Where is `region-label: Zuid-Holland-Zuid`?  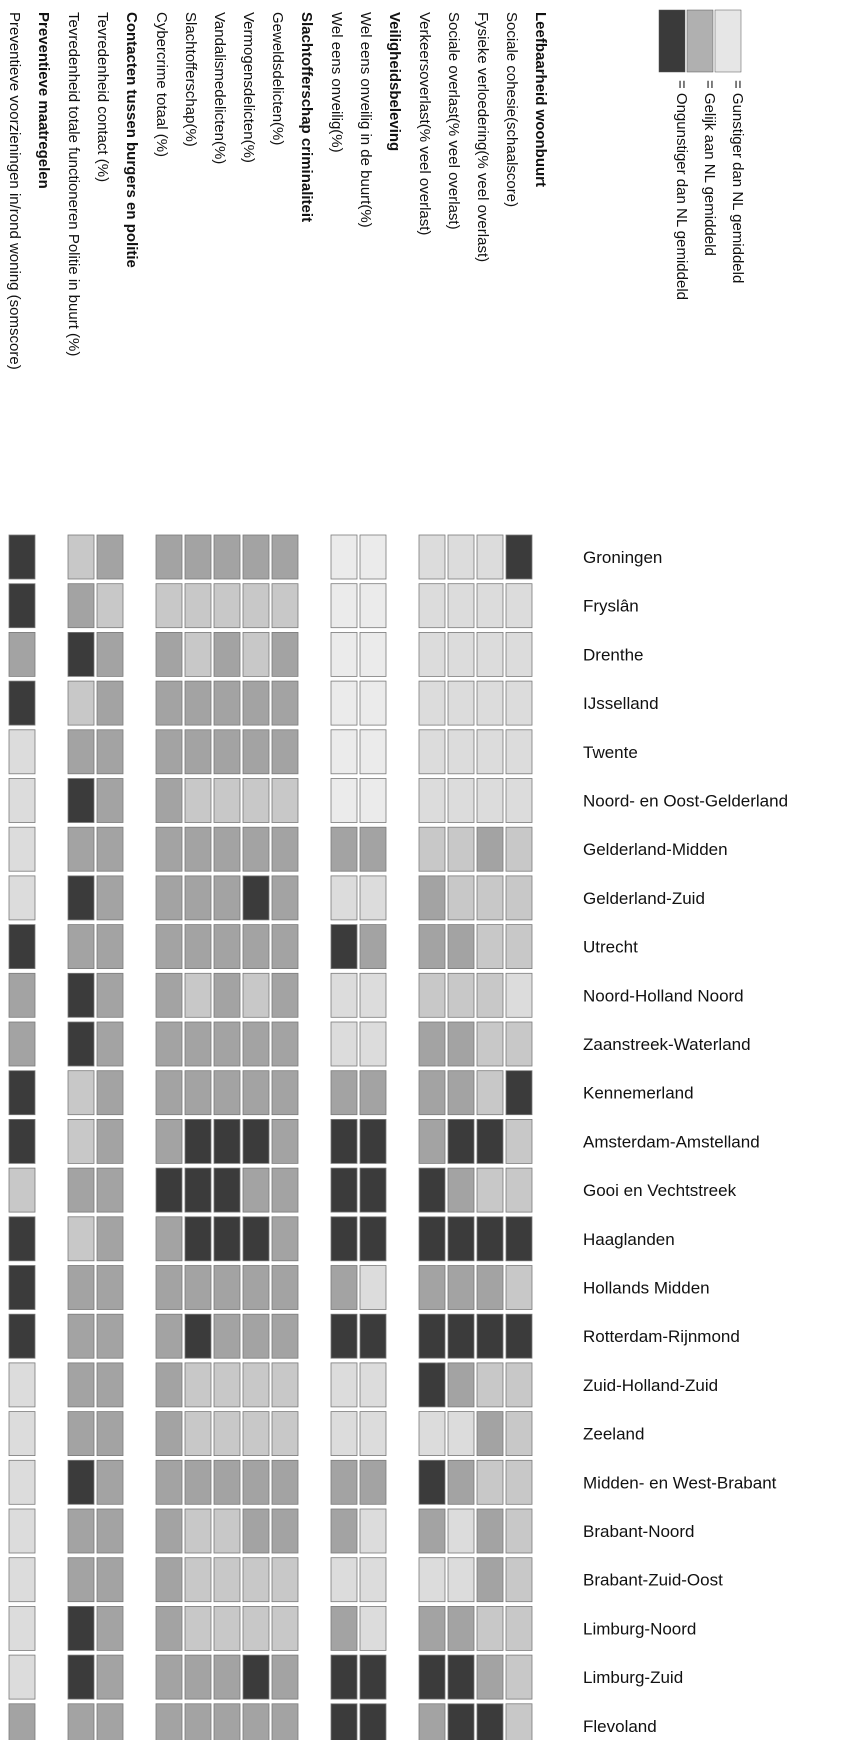
region-label: Zuid-Holland-Zuid is located at coordinates (650, 1385).